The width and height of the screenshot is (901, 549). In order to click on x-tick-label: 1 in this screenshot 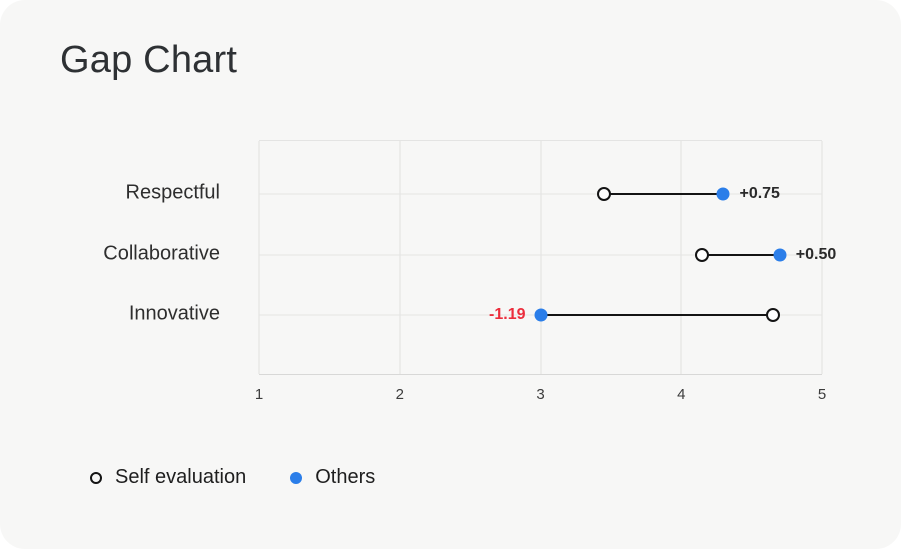, I will do `click(259, 394)`.